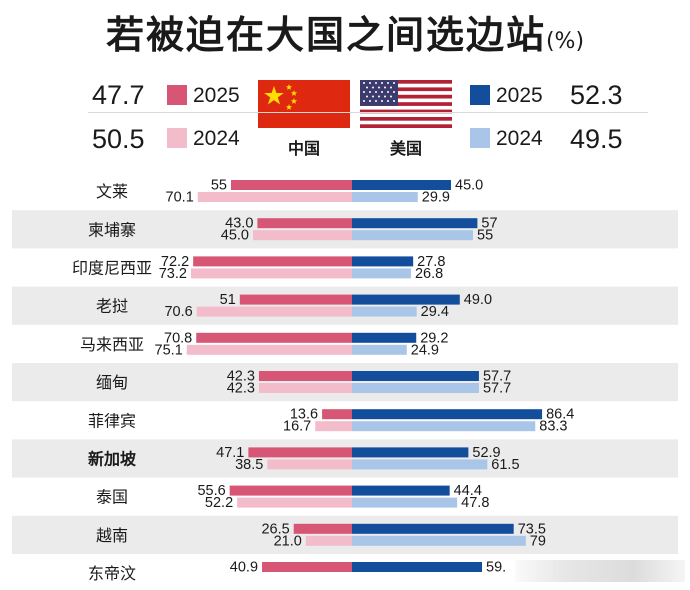 The width and height of the screenshot is (690, 590). I want to click on data-label: 86.4, so click(560, 415).